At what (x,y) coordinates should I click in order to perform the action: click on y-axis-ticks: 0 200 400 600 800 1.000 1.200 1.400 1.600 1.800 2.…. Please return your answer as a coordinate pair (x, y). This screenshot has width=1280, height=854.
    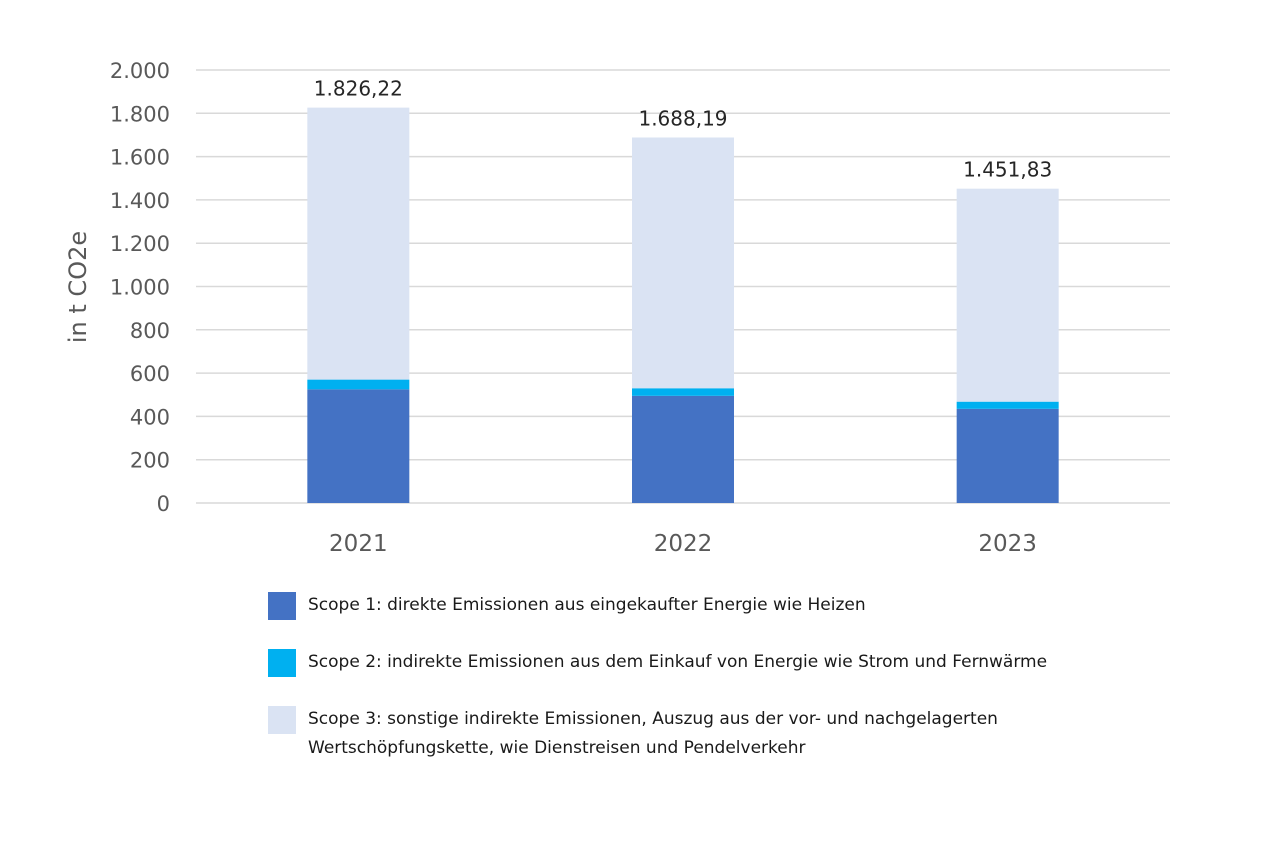
    Looking at the image, I should click on (140, 287).